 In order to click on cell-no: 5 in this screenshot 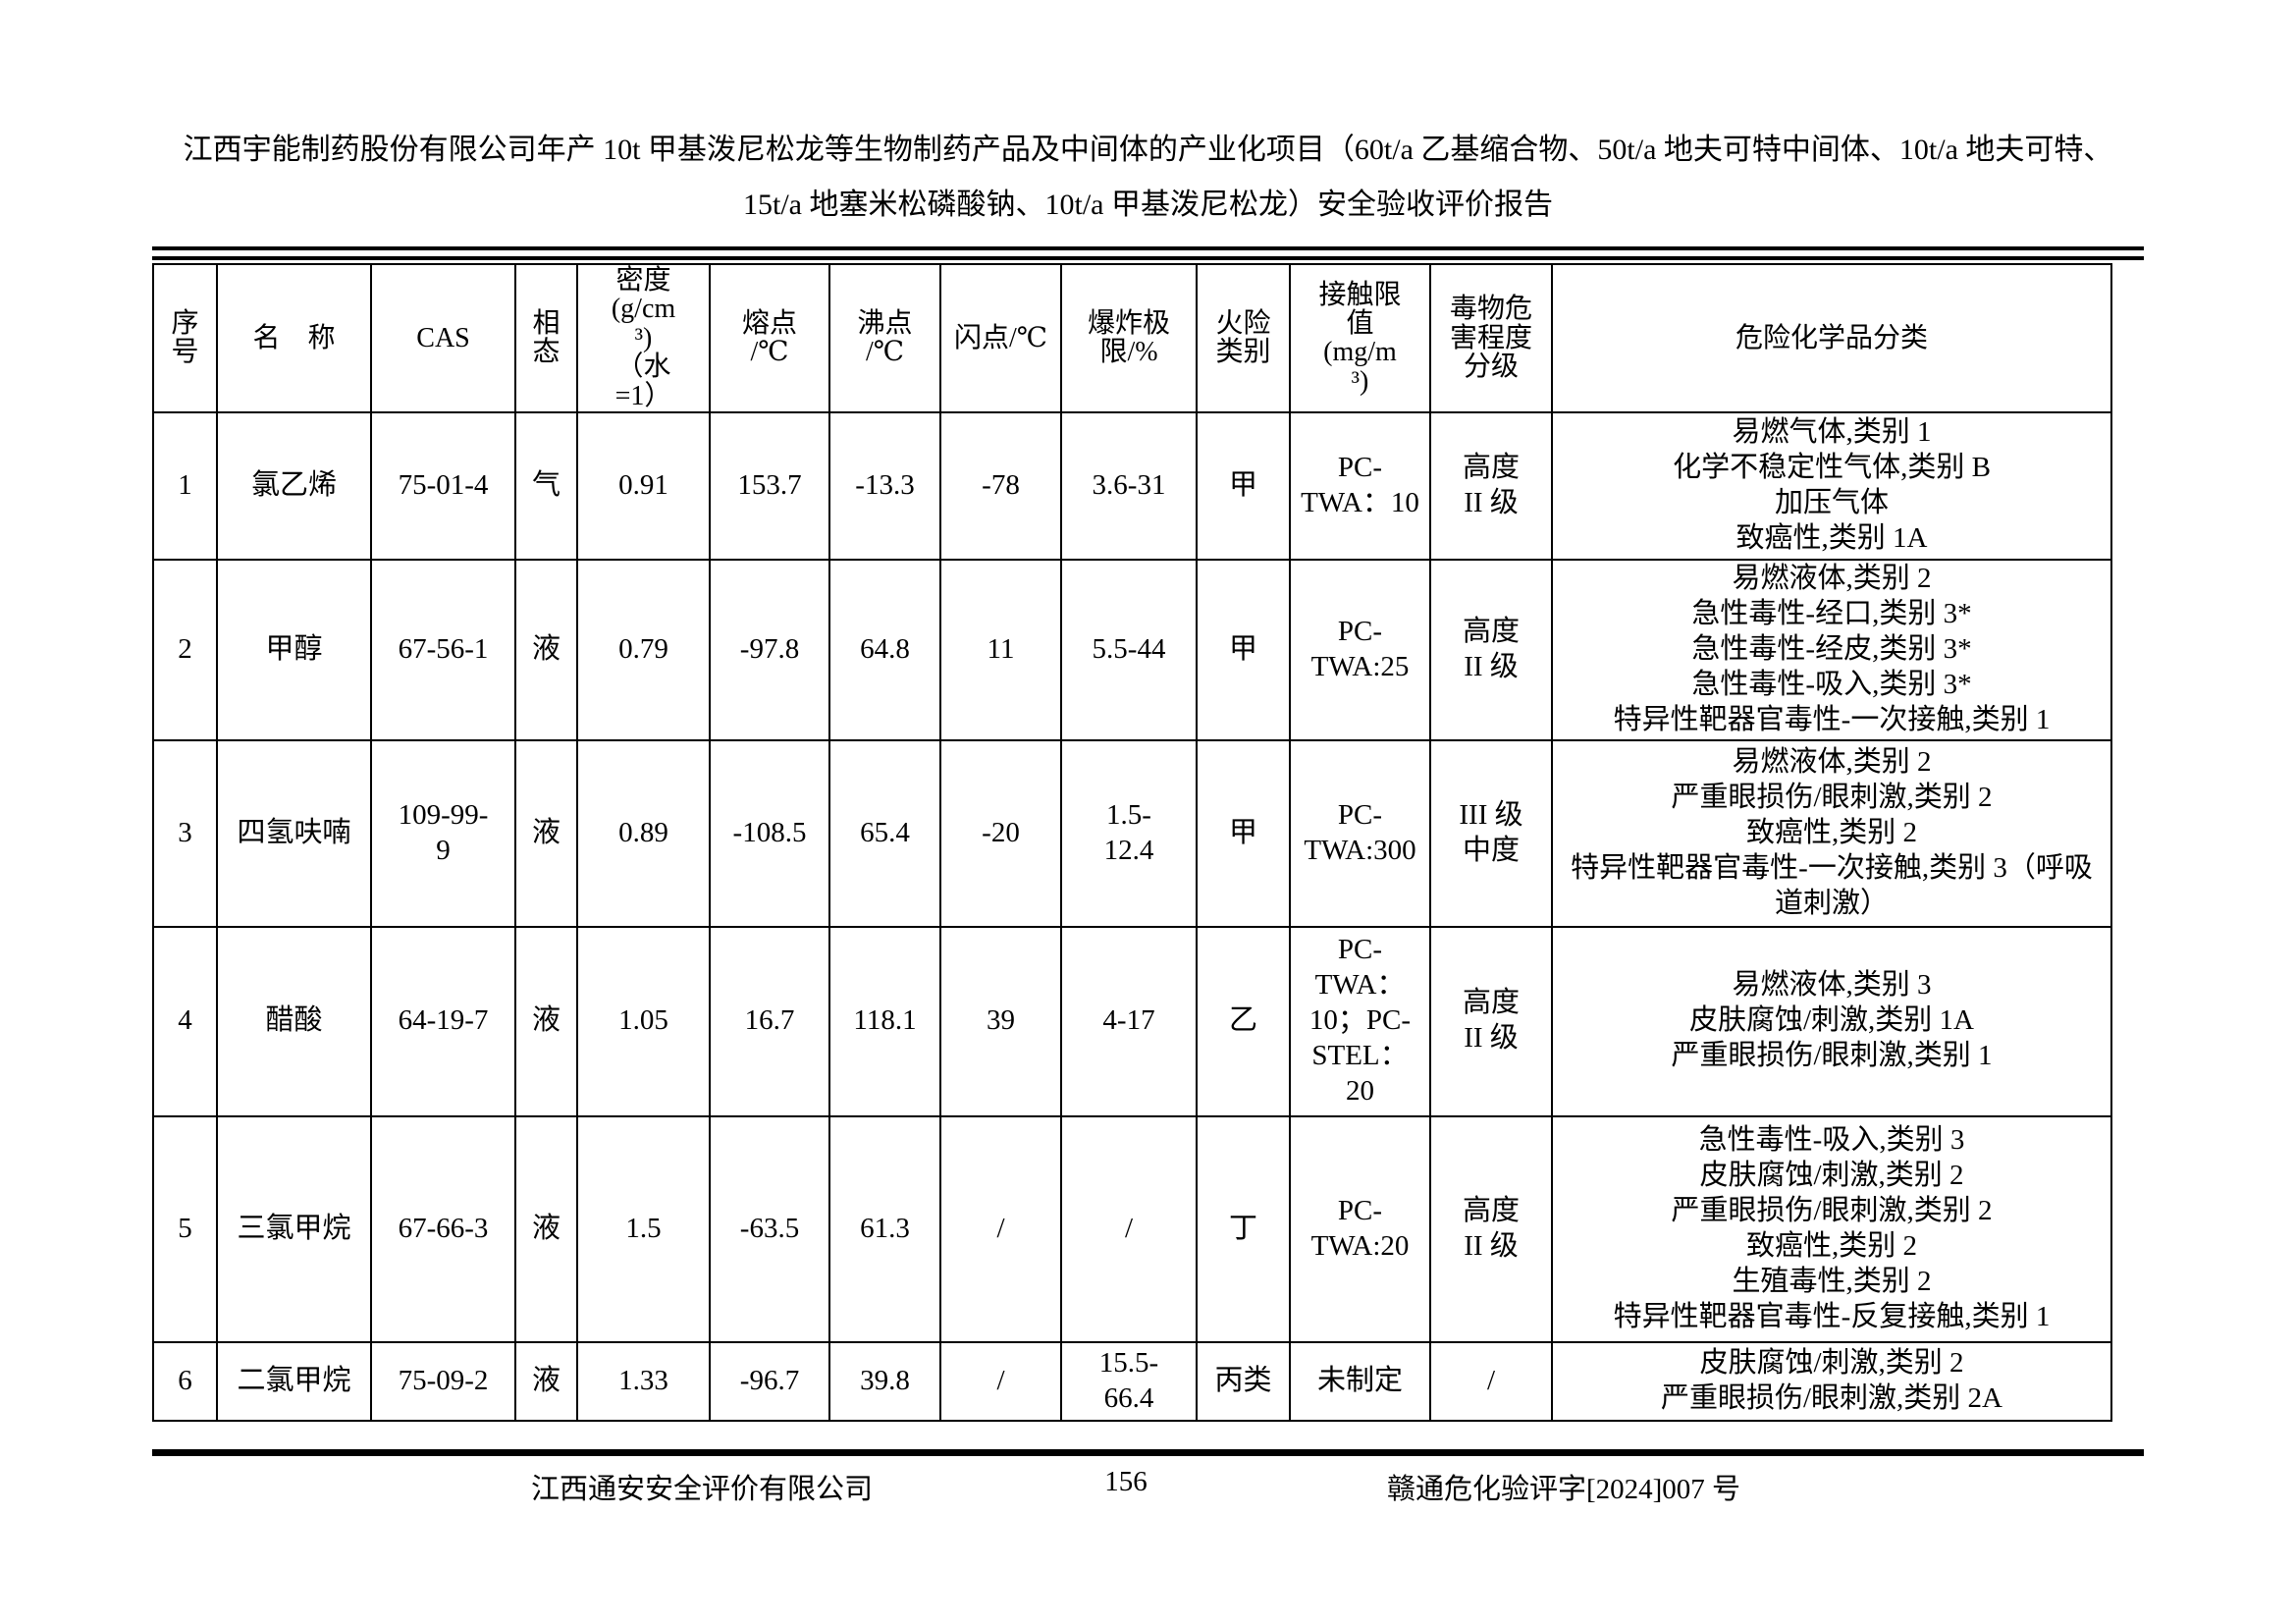, I will do `click(185, 1228)`.